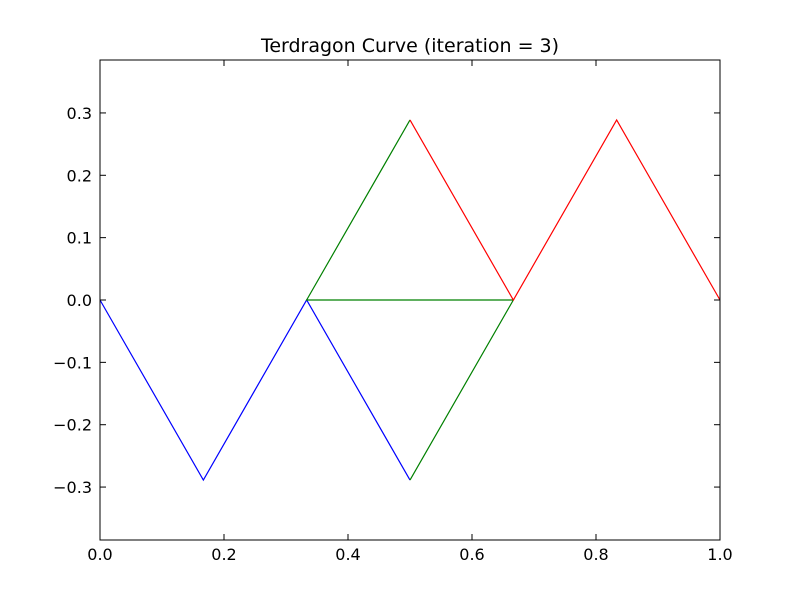  Describe the element at coordinates (471, 554) in the screenshot. I see `x-tick-label: 0.6` at that location.